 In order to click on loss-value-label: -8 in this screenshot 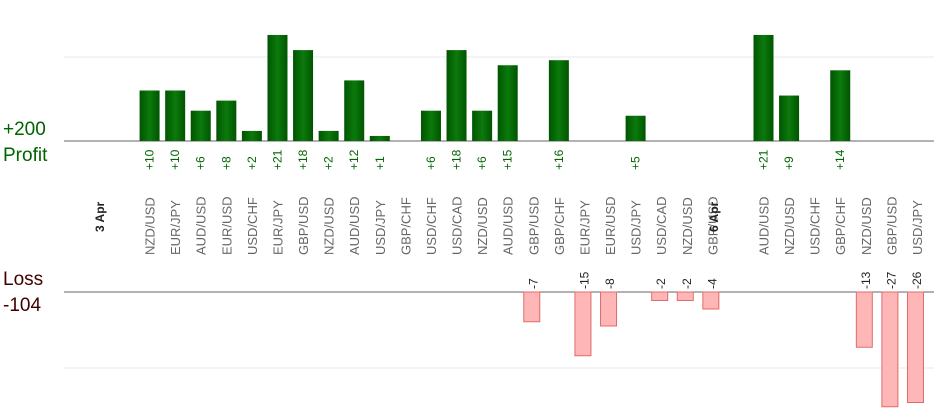, I will do `click(610, 283)`.